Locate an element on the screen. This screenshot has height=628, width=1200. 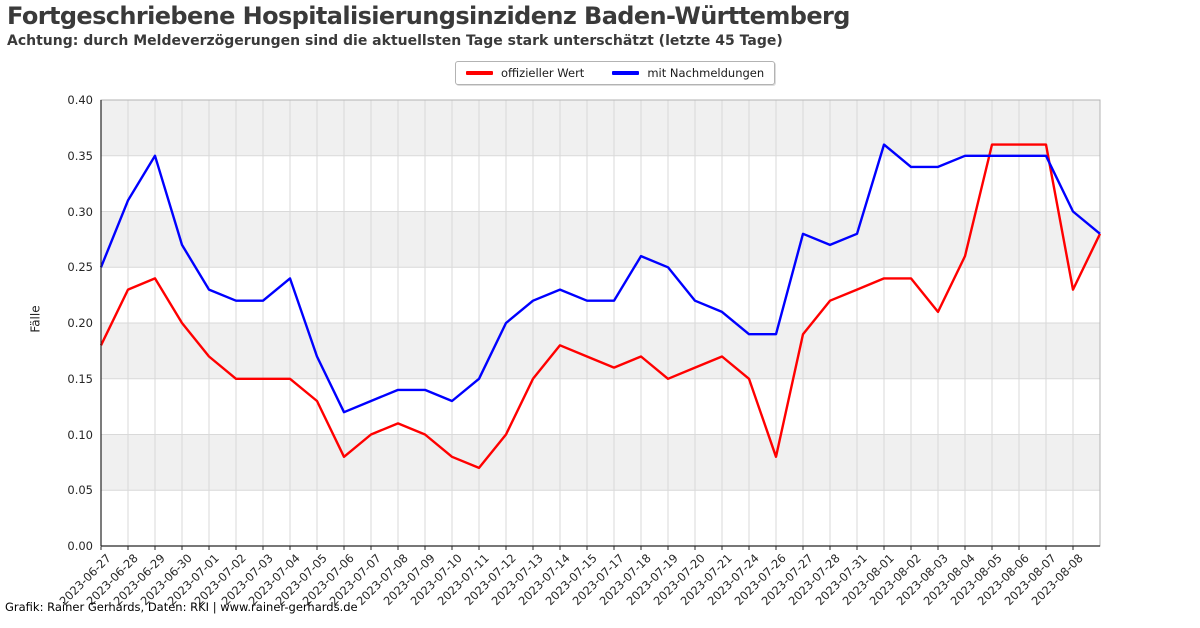
legend: offizieller Wert mit Nachmeldungen is located at coordinates (615, 73).